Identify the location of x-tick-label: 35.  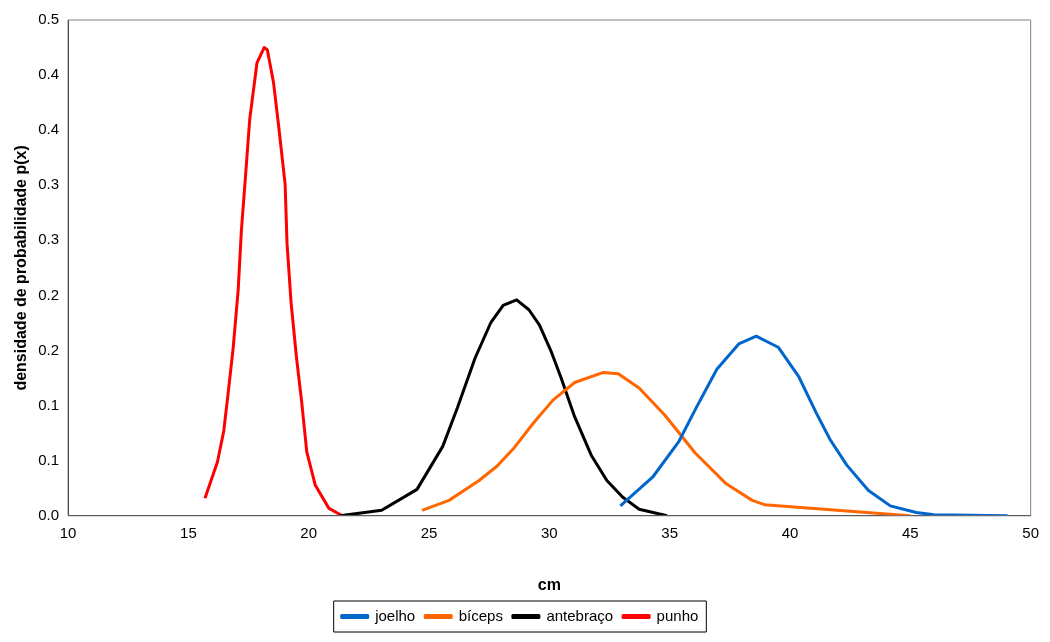
(670, 532).